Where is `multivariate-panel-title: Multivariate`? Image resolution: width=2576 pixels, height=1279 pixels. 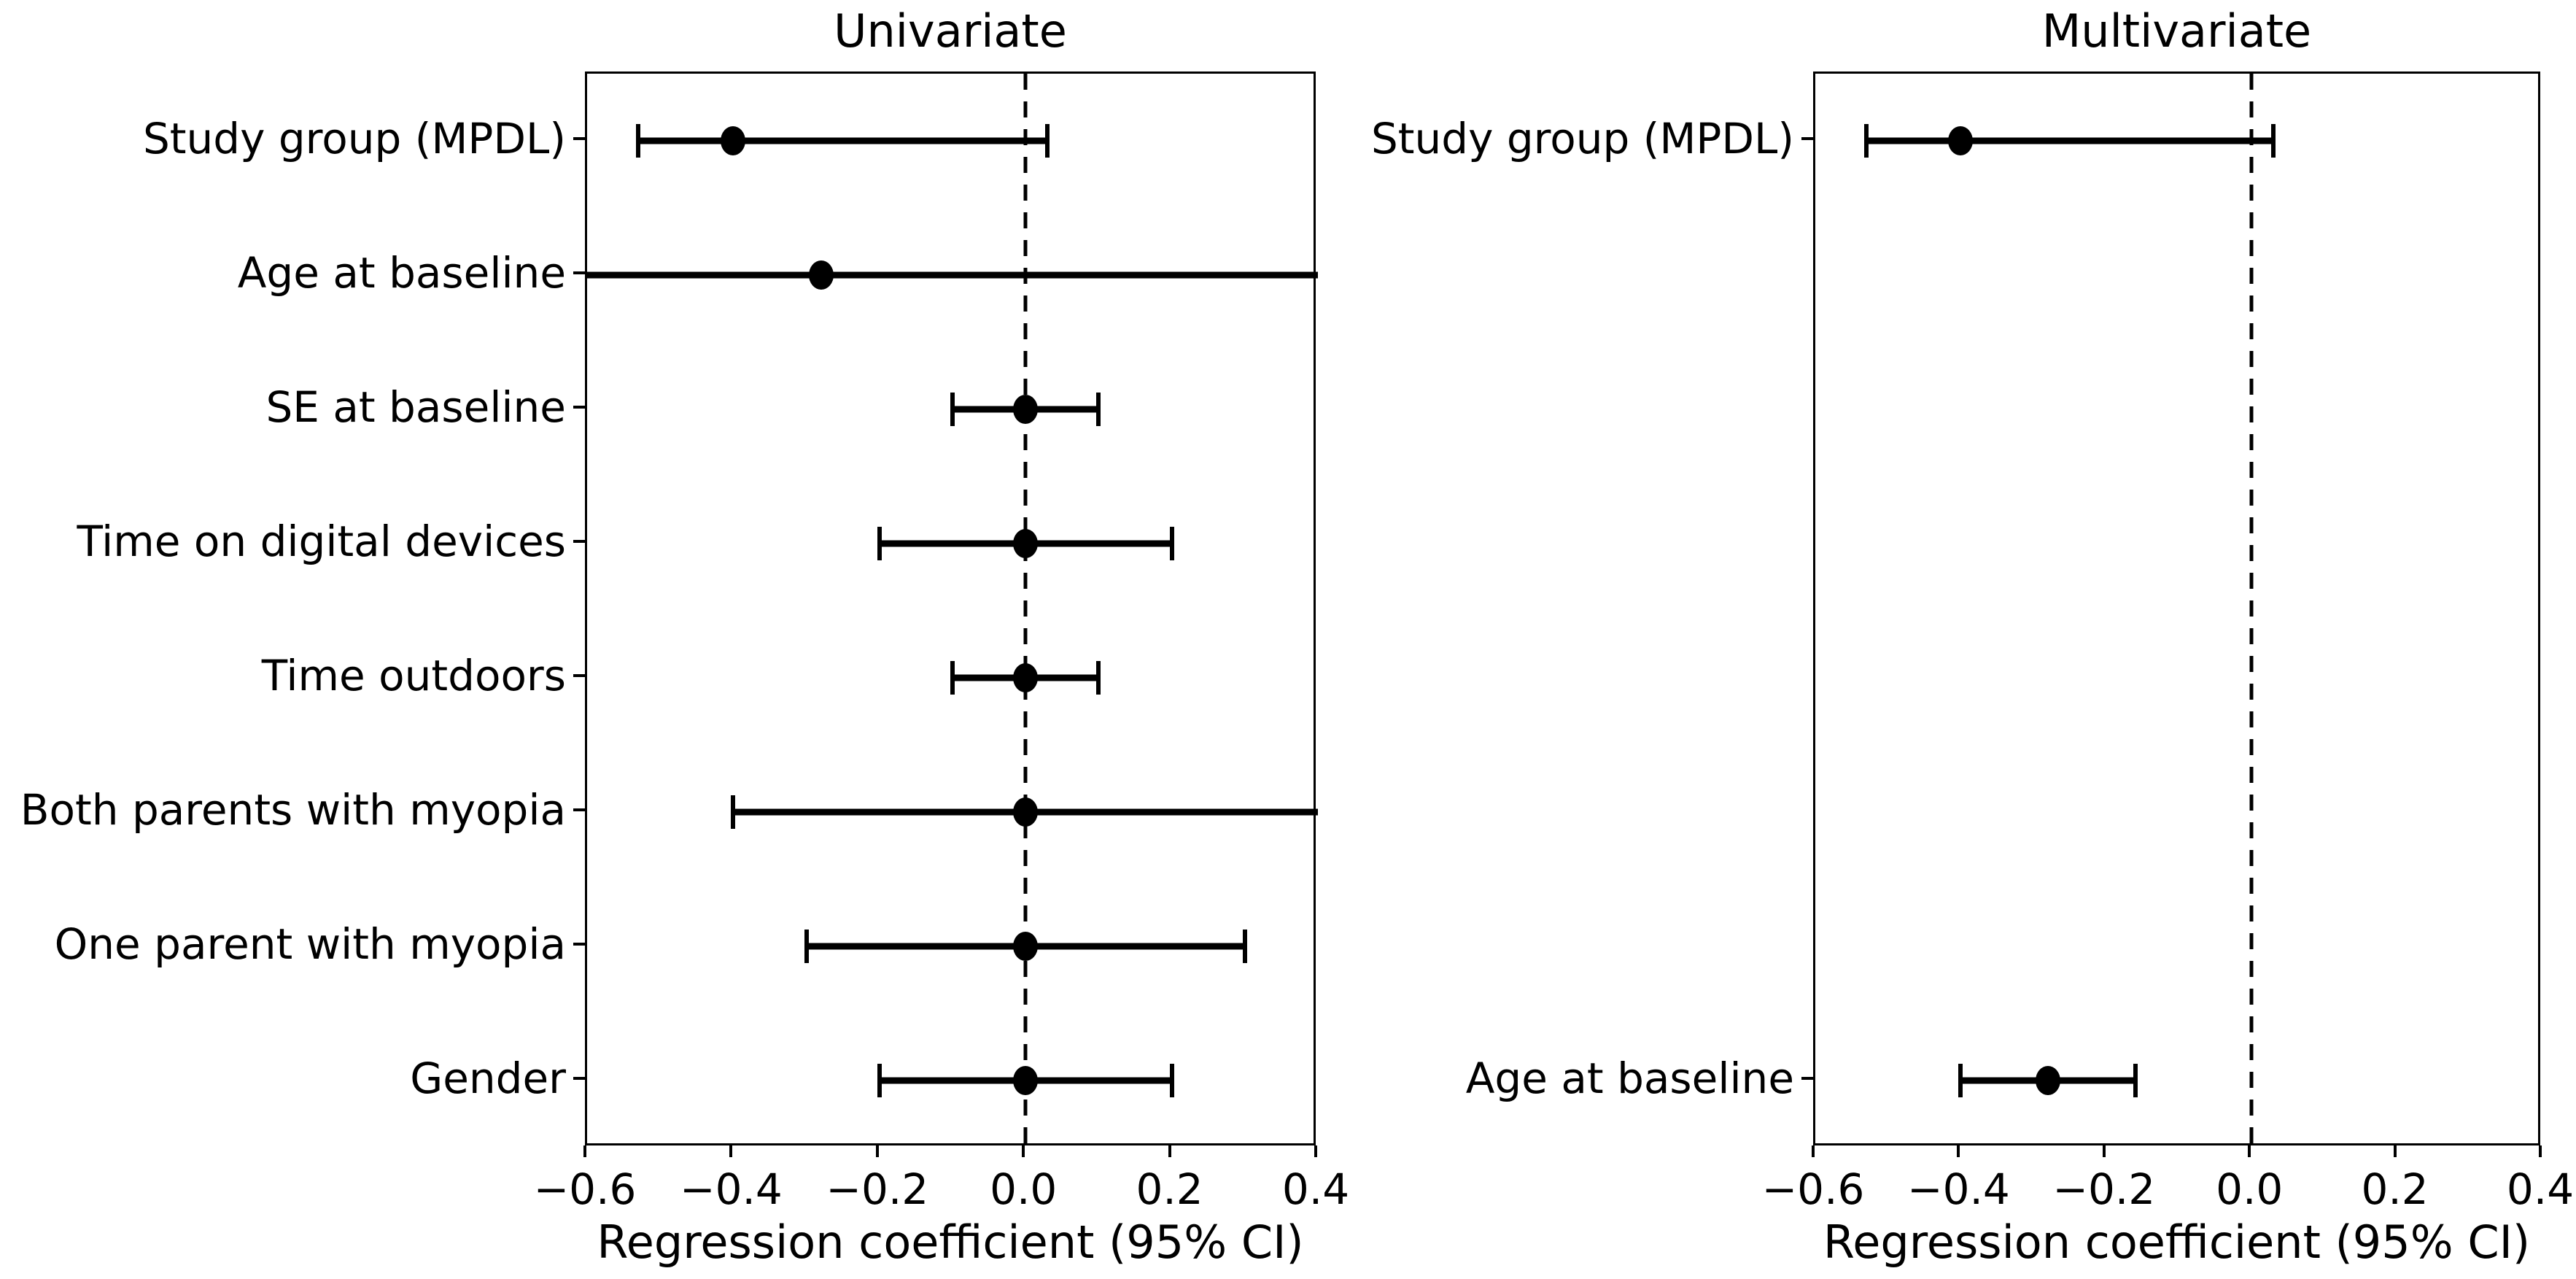
multivariate-panel-title: Multivariate is located at coordinates (2176, 31).